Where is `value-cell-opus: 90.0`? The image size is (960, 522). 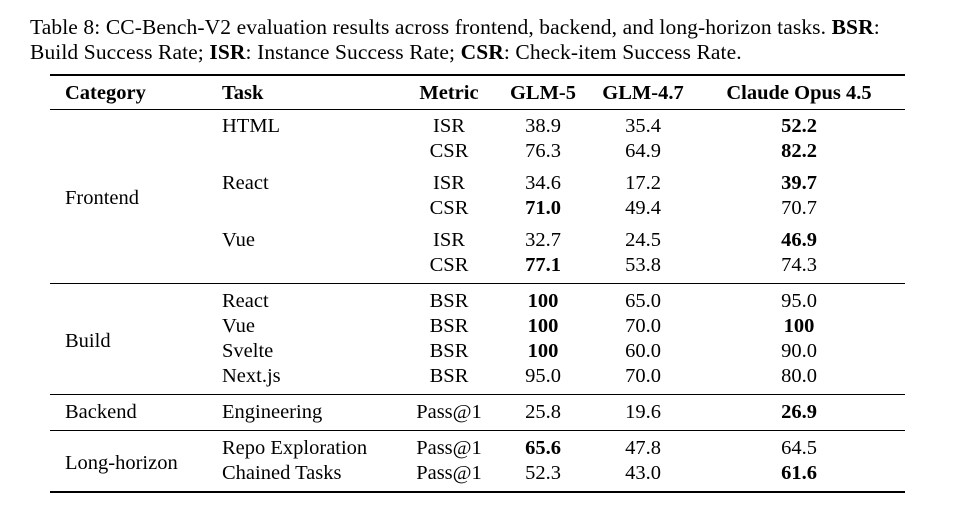
value-cell-opus: 90.0 is located at coordinates (799, 351).